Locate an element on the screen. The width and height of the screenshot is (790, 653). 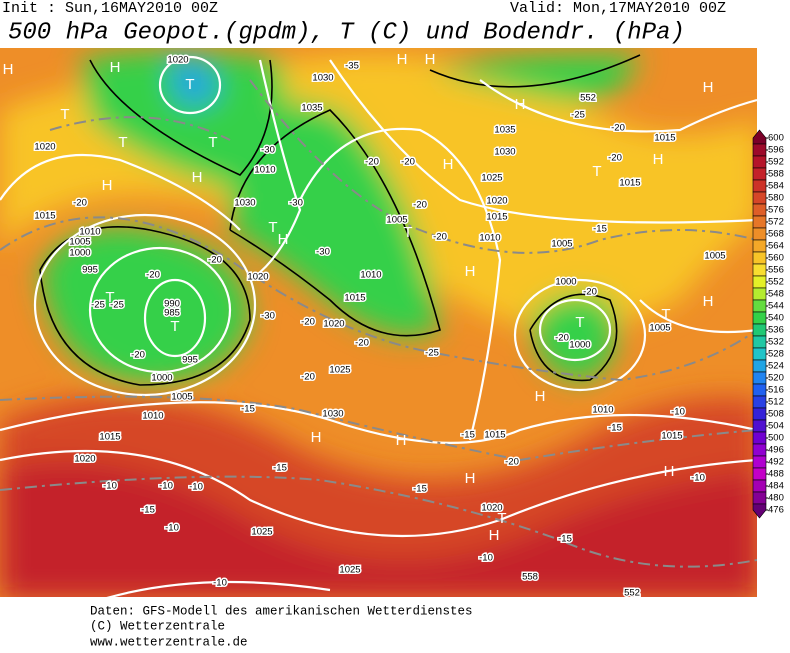
contour-label: 1030 is located at coordinates (244, 203).